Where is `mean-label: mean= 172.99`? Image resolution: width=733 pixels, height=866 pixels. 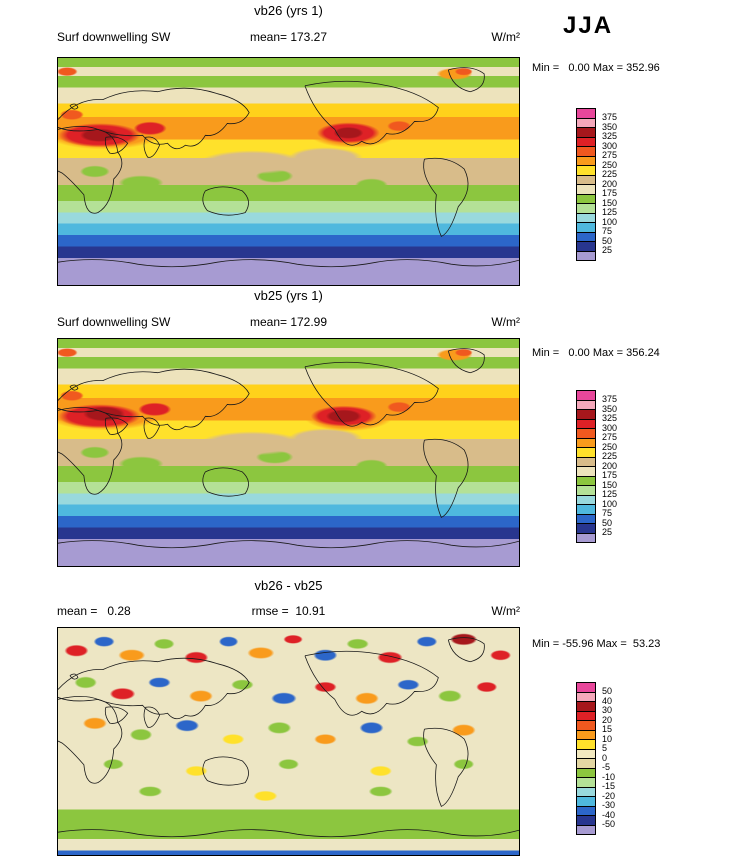 mean-label: mean= 172.99 is located at coordinates (288, 322).